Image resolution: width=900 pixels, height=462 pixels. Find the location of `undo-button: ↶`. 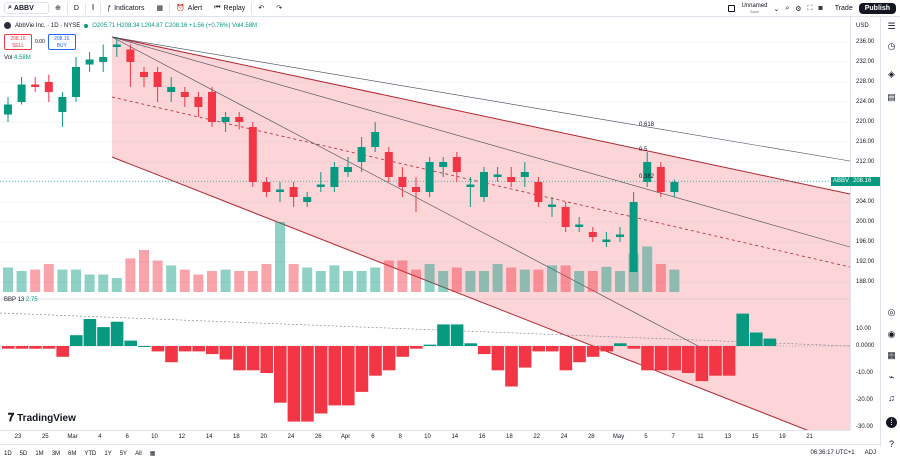

undo-button: ↶ is located at coordinates (261, 8).